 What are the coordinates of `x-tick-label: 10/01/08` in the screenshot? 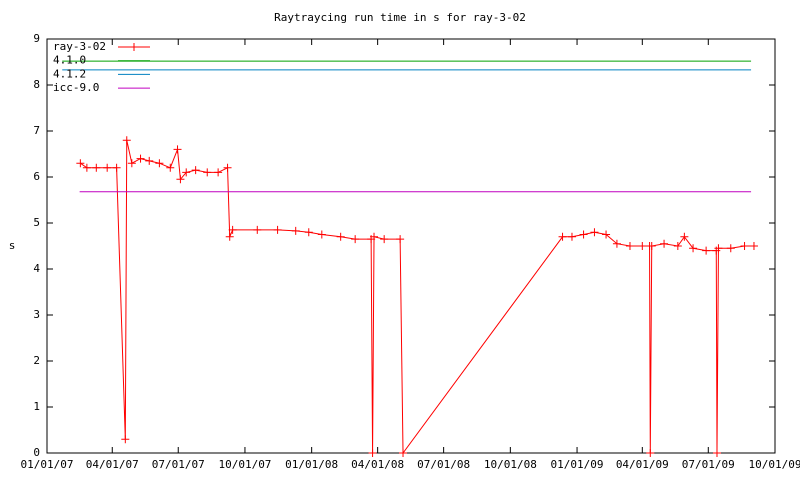 It's located at (510, 464).